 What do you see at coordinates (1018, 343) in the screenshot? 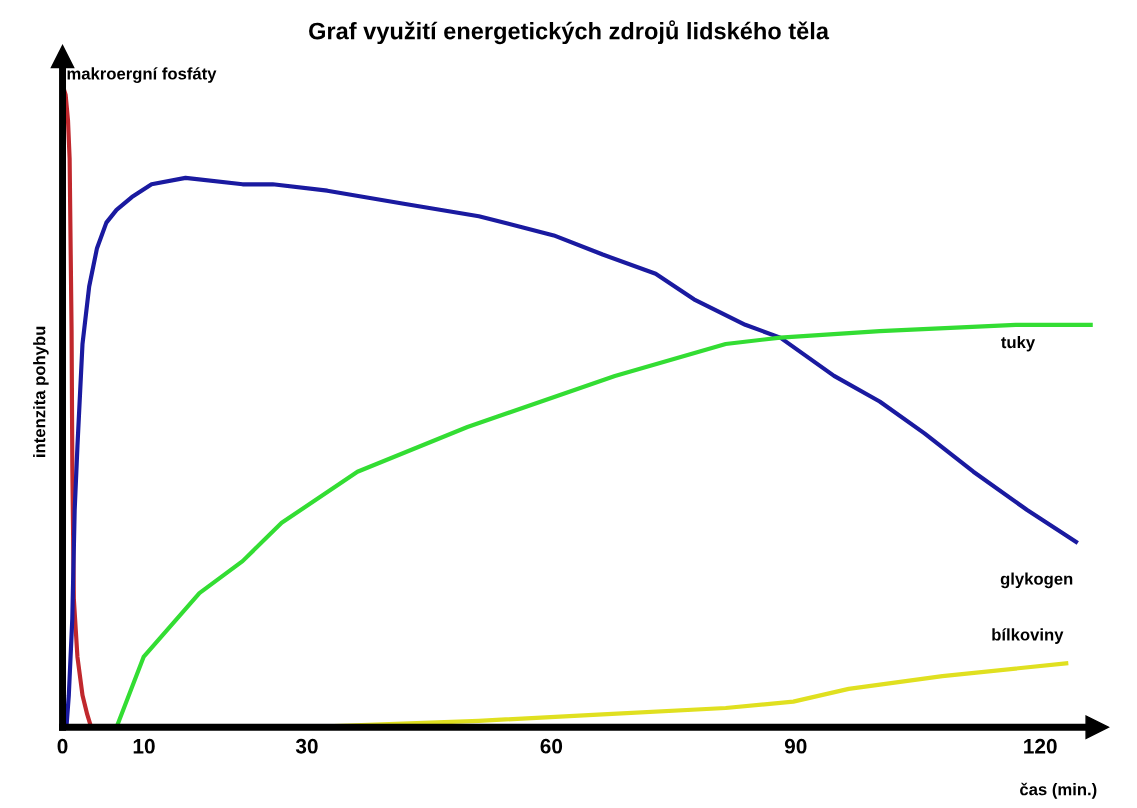
I see `series-label: tuky` at bounding box center [1018, 343].